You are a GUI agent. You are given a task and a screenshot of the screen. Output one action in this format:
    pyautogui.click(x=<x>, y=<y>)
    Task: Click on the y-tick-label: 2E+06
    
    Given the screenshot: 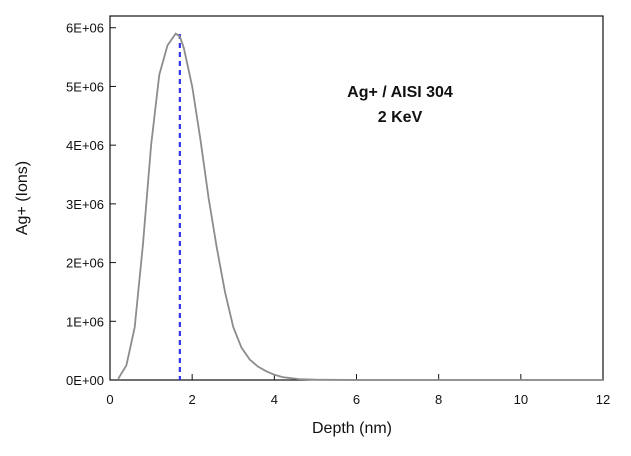 What is the action you would take?
    pyautogui.click(x=85, y=263)
    